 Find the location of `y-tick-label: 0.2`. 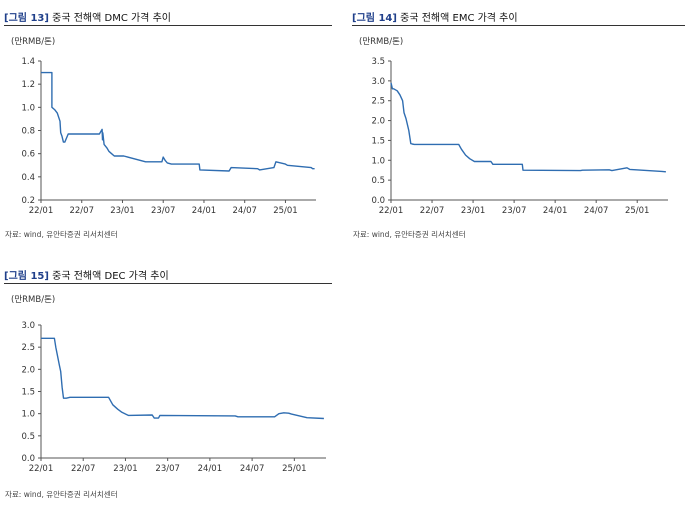

y-tick-label: 0.2 is located at coordinates (28, 201).